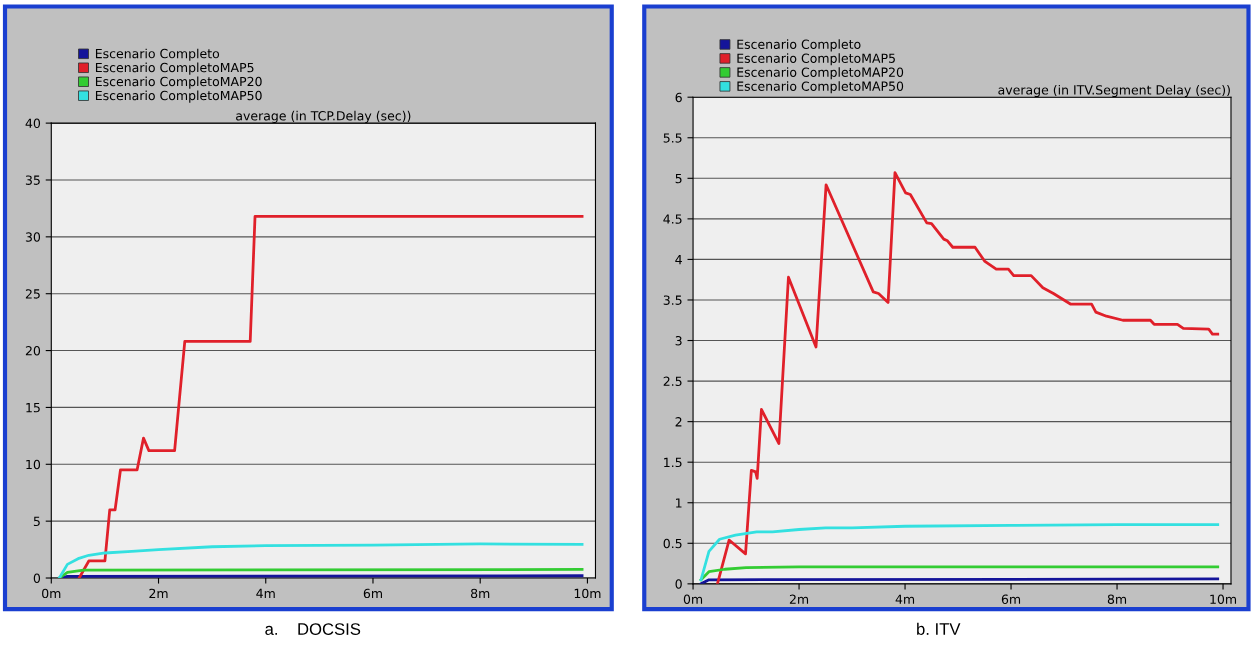 This screenshot has height=648, width=1251. What do you see at coordinates (679, 503) in the screenshot?
I see `y-tick-label: 1` at bounding box center [679, 503].